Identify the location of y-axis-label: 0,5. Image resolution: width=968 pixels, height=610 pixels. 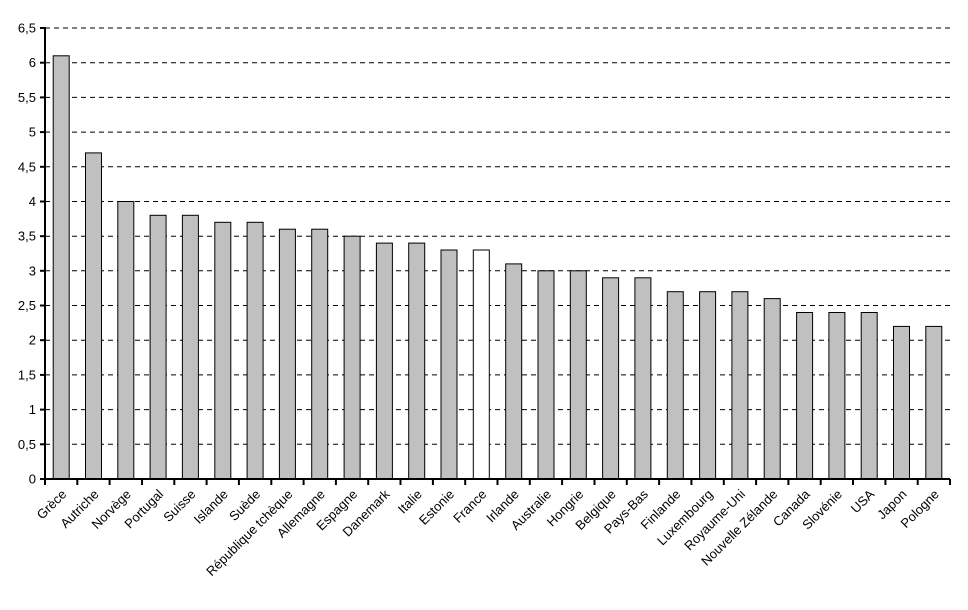
(27, 444).